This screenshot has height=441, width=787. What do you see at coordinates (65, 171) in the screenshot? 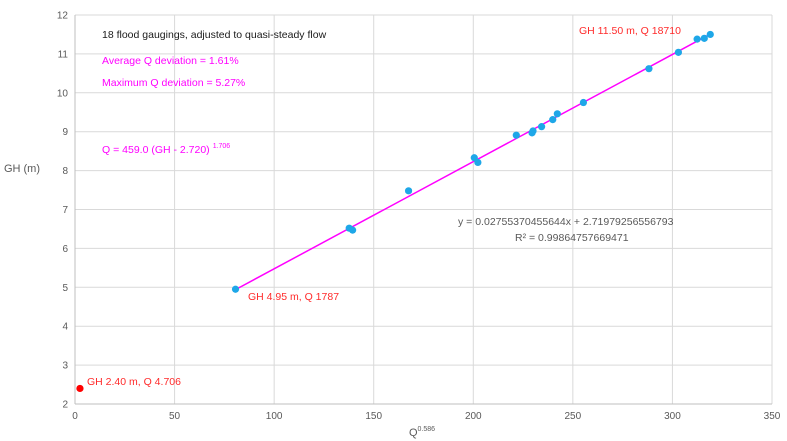
I see `y-tick-label: 8` at bounding box center [65, 171].